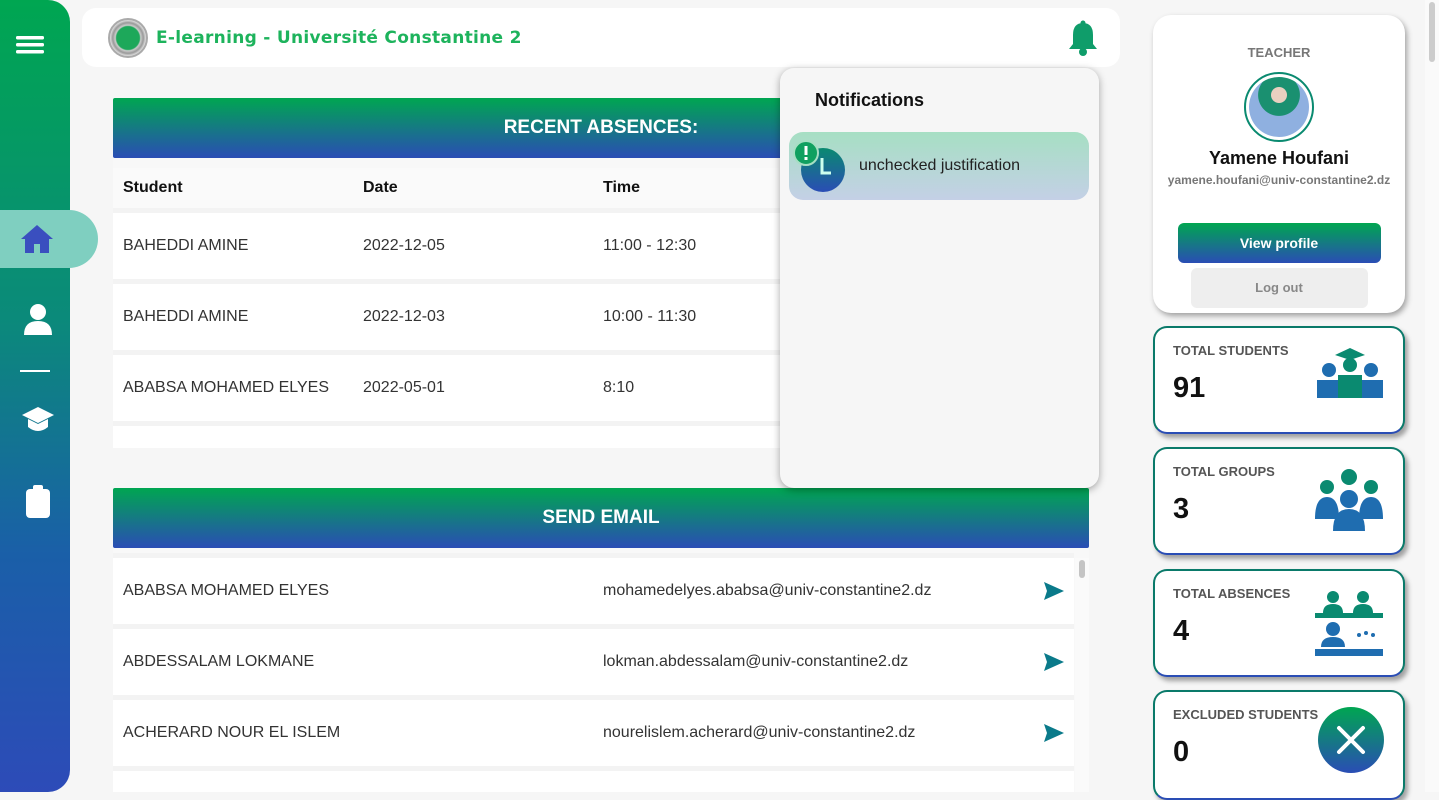 The width and height of the screenshot is (1439, 800). I want to click on sidebar-item-absences, so click(38, 502).